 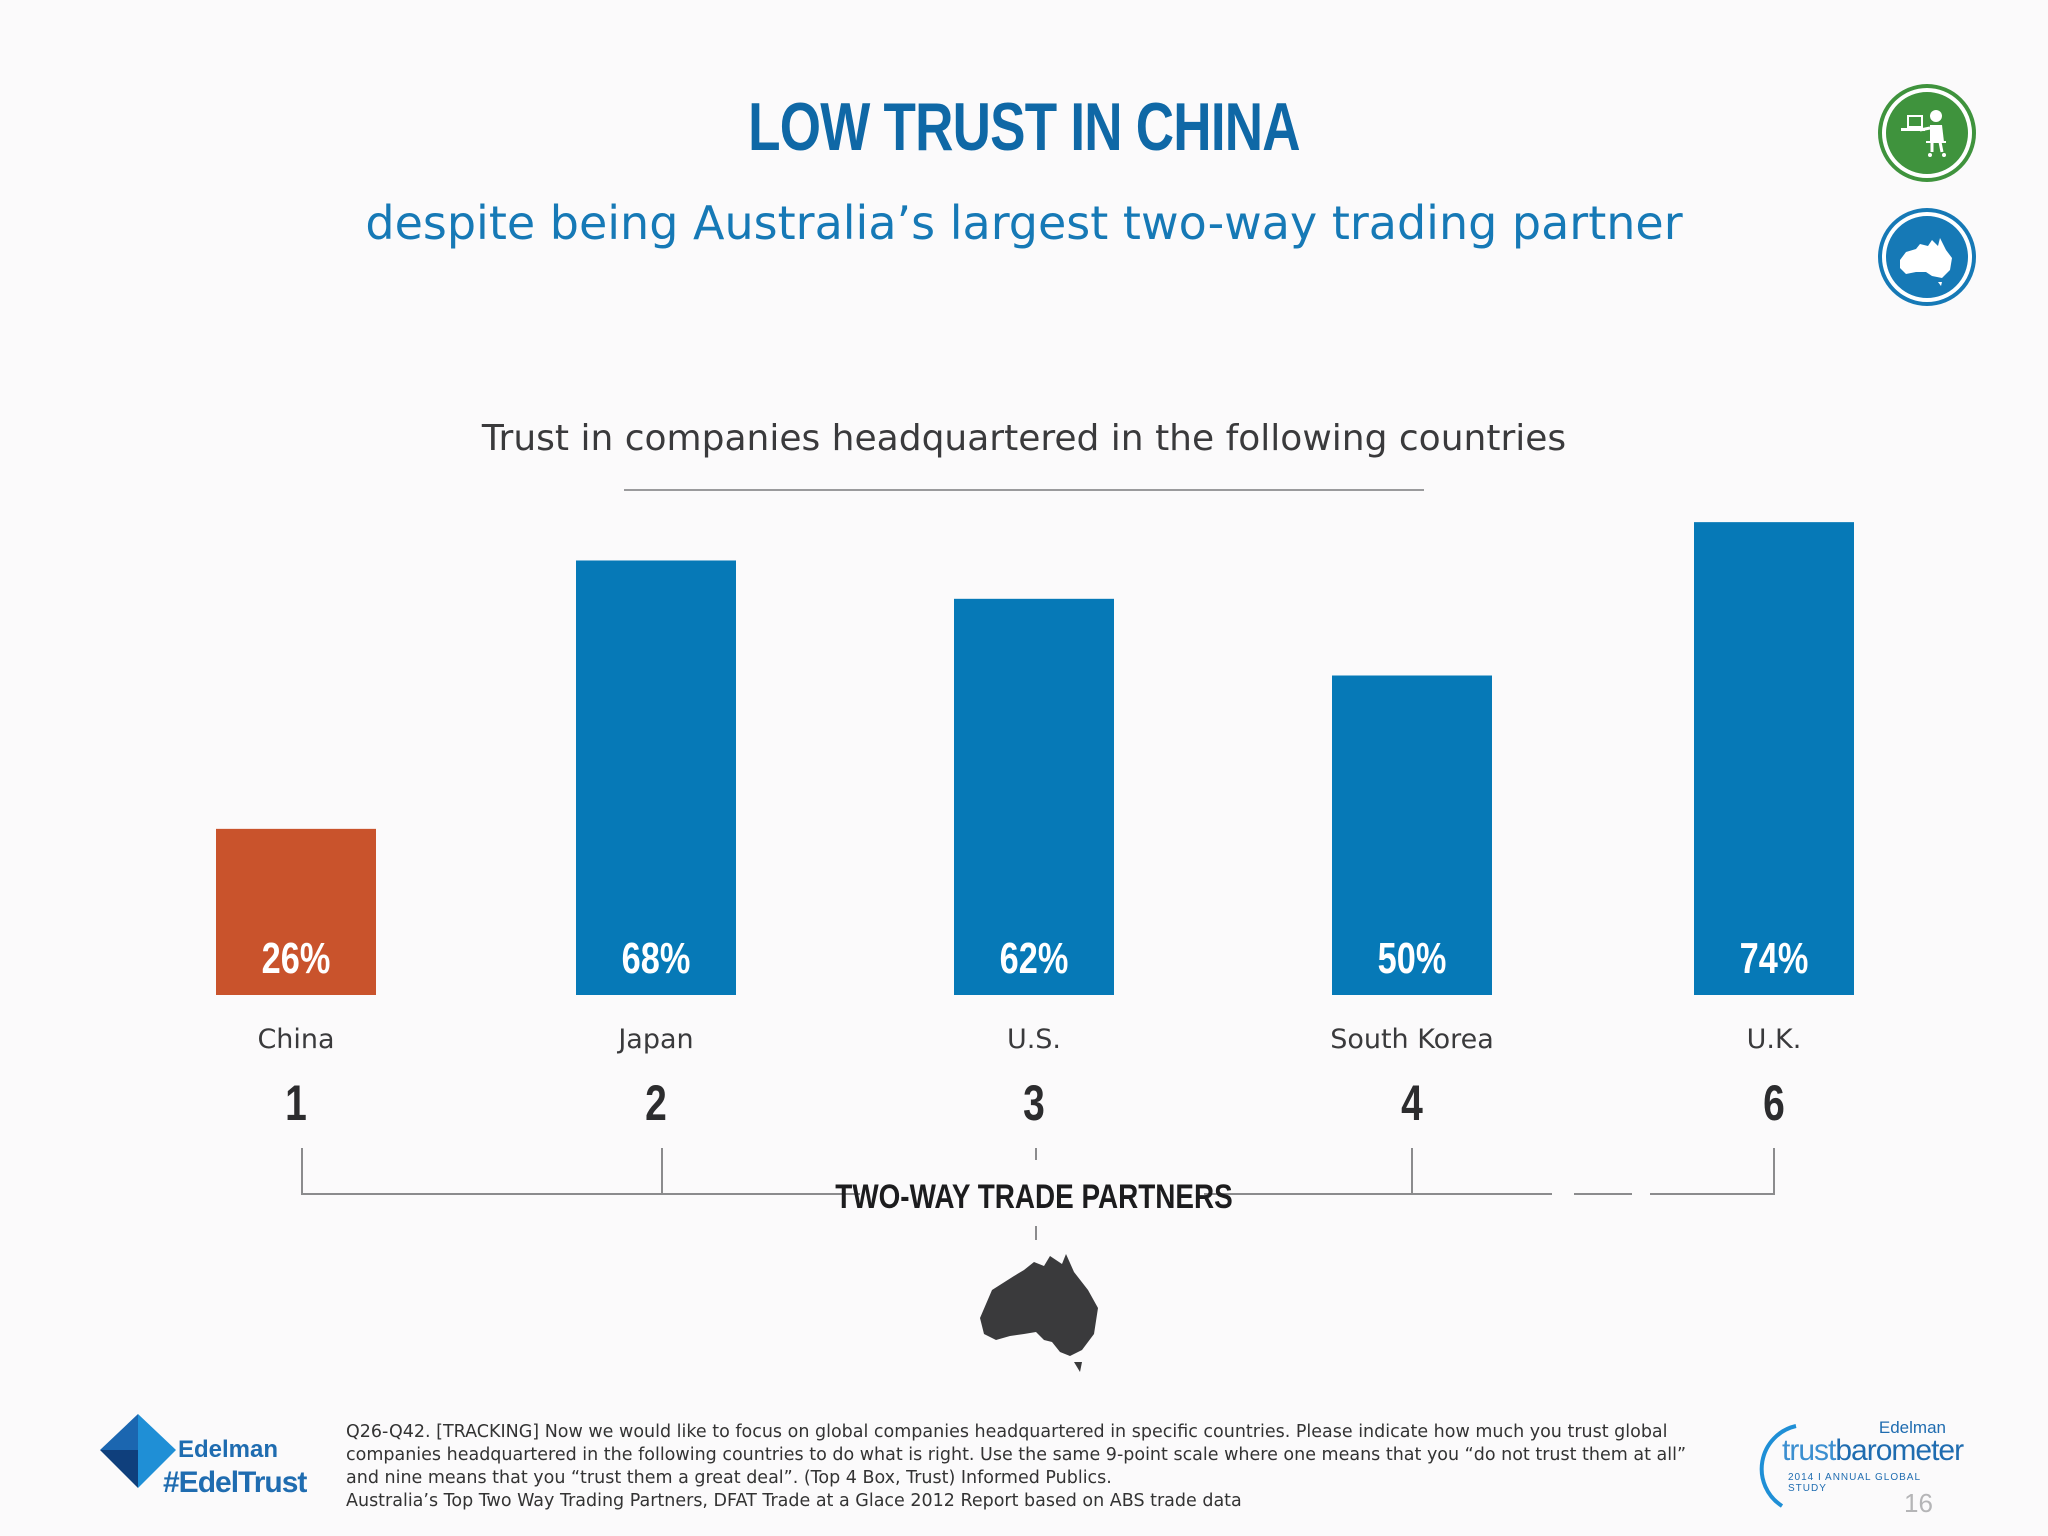 What do you see at coordinates (1034, 958) in the screenshot?
I see `data-label: 62%` at bounding box center [1034, 958].